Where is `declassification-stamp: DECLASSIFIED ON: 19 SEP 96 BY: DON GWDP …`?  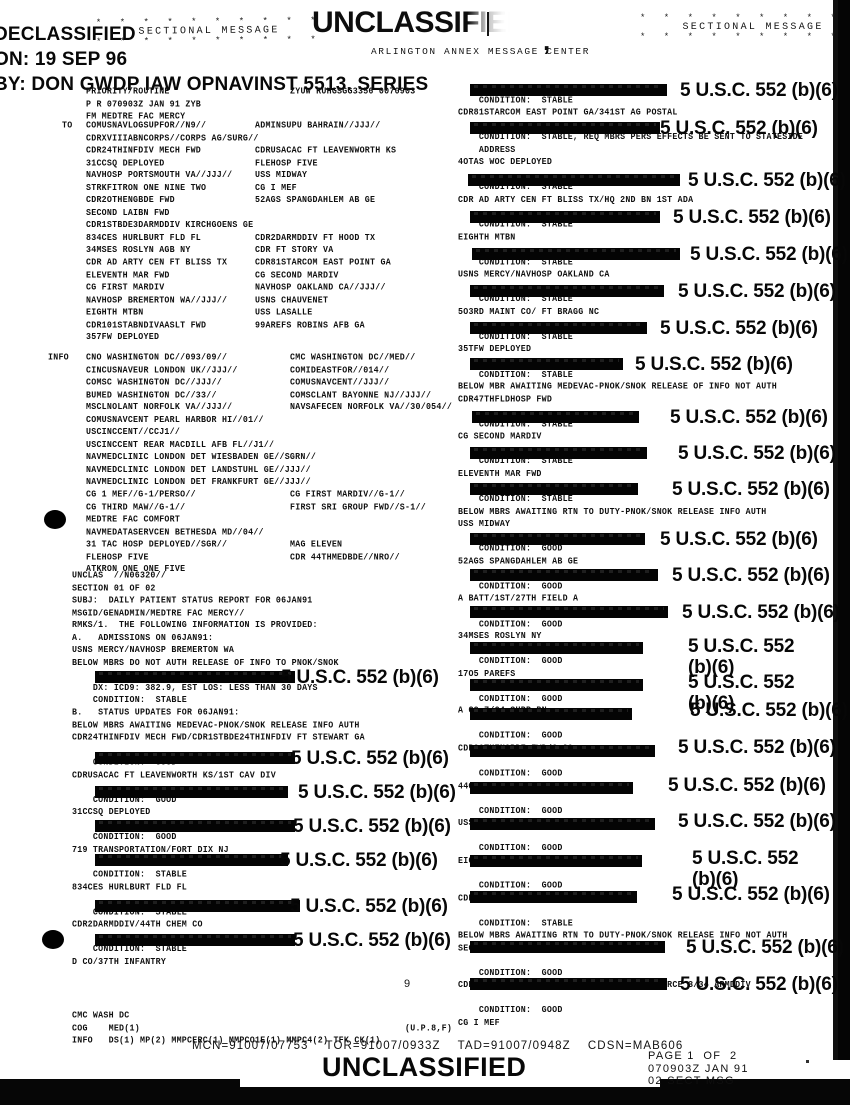 declassification-stamp: DECLASSIFIED ON: 19 SEP 96 BY: DON GWDP … is located at coordinates (214, 59).